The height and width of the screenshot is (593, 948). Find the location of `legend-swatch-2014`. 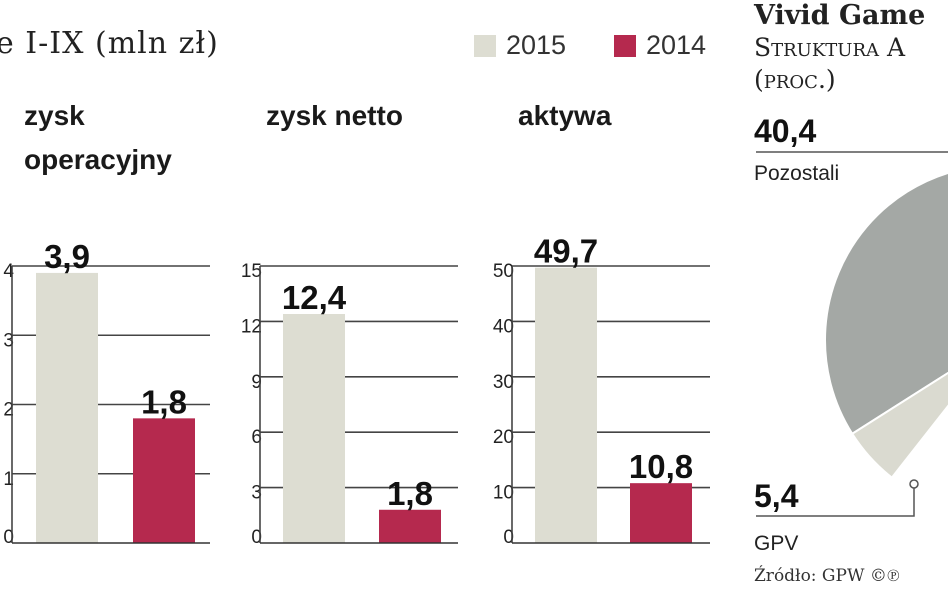

legend-swatch-2014 is located at coordinates (625, 45).